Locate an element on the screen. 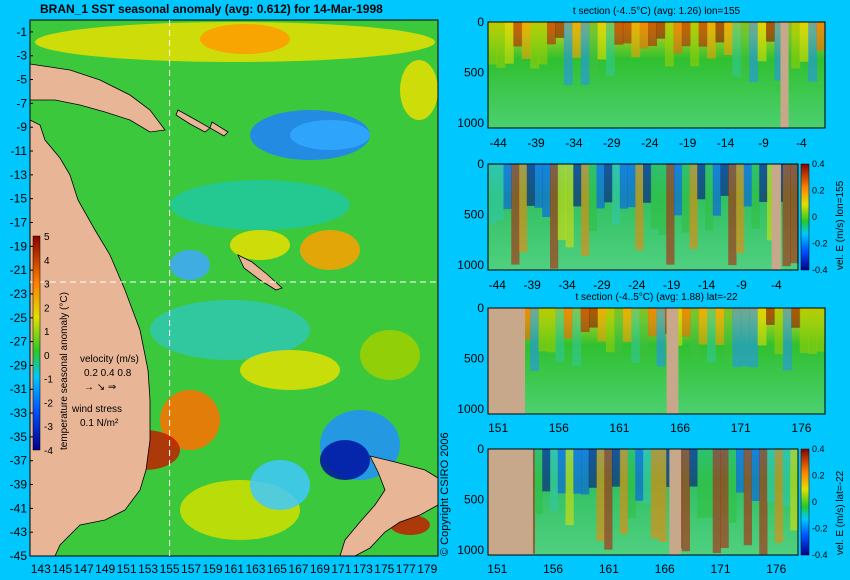 This screenshot has width=850, height=580. lat-tick-label: -1 is located at coordinates (21, 32).